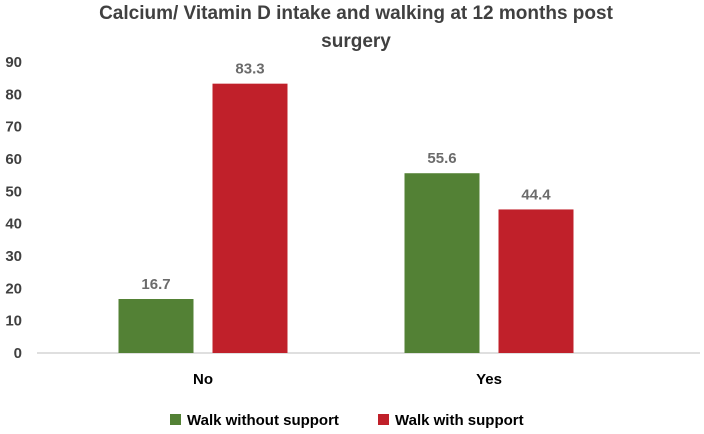 This screenshot has width=704, height=434. What do you see at coordinates (13, 208) in the screenshot?
I see `y-axis: 0 10 20 30 40 50 60 70 80 90` at bounding box center [13, 208].